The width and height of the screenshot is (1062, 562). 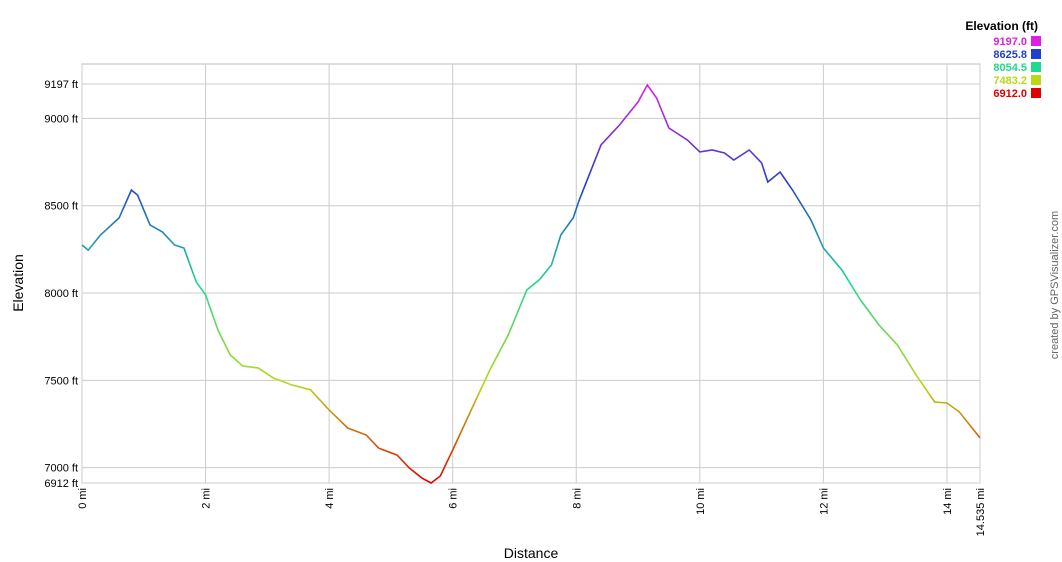 I want to click on x-tick-label: 4 mi, so click(x=330, y=498).